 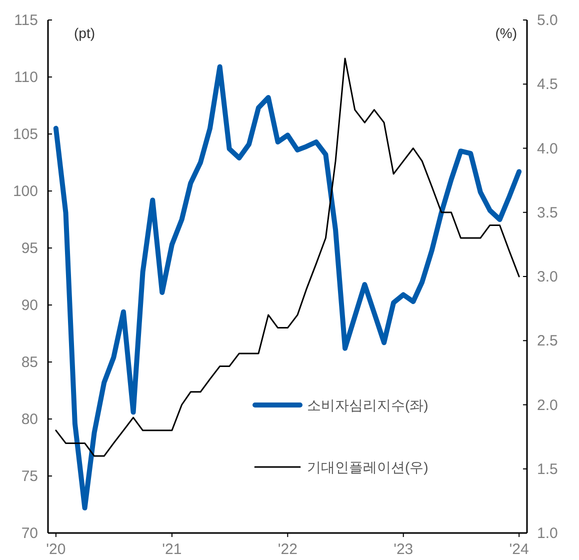 What do you see at coordinates (26, 77) in the screenshot?
I see `y-tick-label: 110` at bounding box center [26, 77].